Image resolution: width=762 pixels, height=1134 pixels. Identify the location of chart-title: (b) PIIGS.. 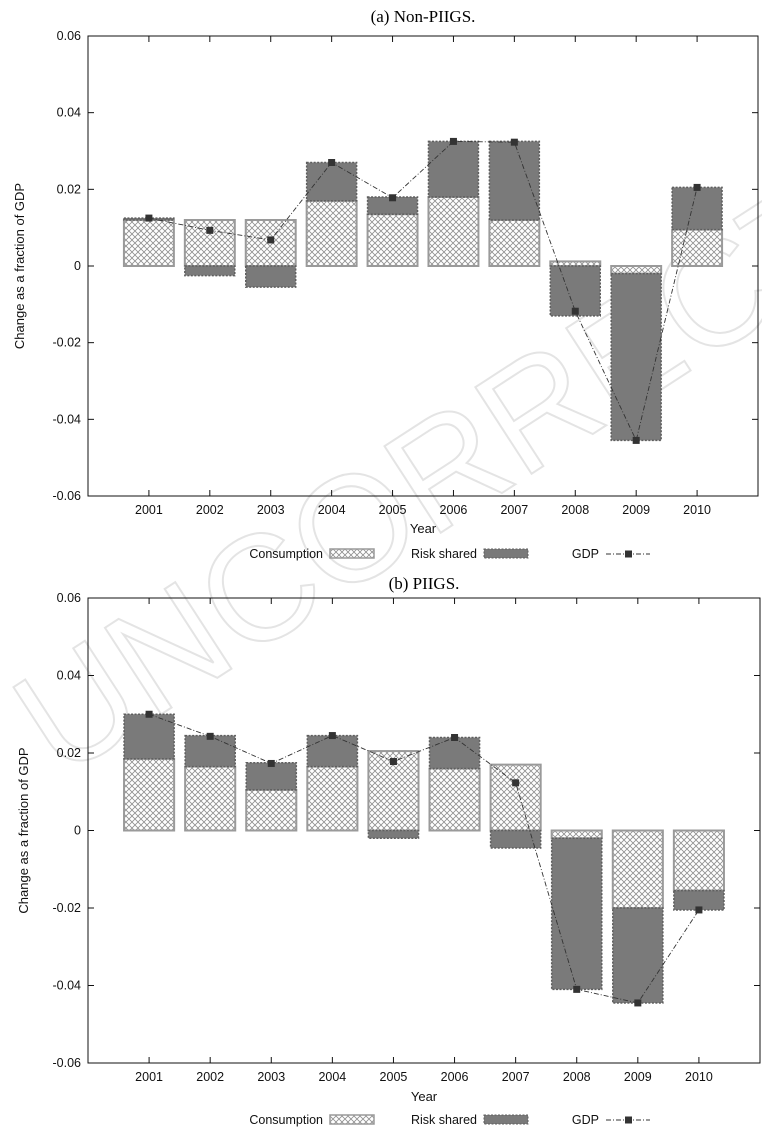
(424, 583).